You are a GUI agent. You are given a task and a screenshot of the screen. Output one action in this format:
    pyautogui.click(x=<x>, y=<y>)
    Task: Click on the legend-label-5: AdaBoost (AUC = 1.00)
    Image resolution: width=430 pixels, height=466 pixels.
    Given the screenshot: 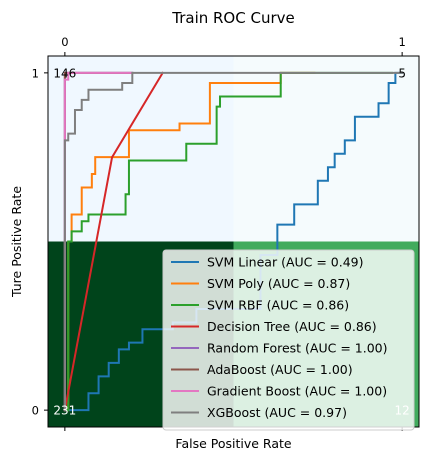 What is the action you would take?
    pyautogui.click(x=280, y=369)
    